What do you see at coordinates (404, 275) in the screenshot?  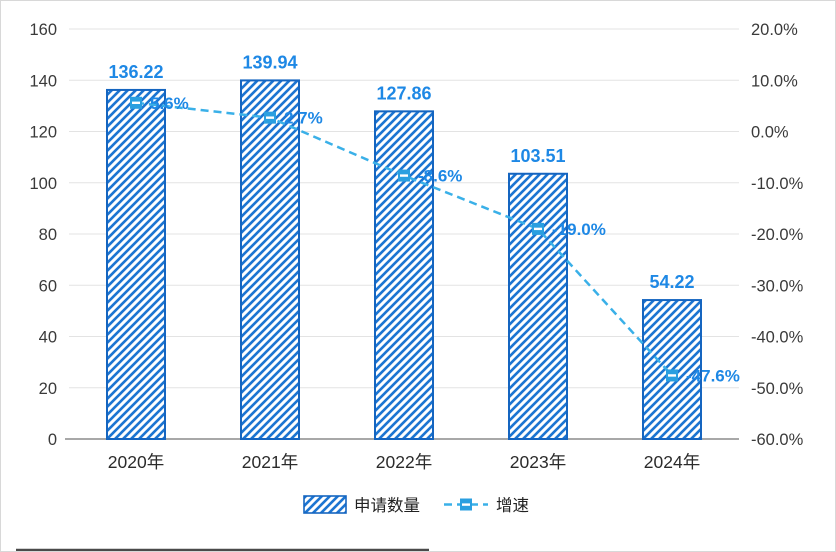 I see `bar-2022年` at bounding box center [404, 275].